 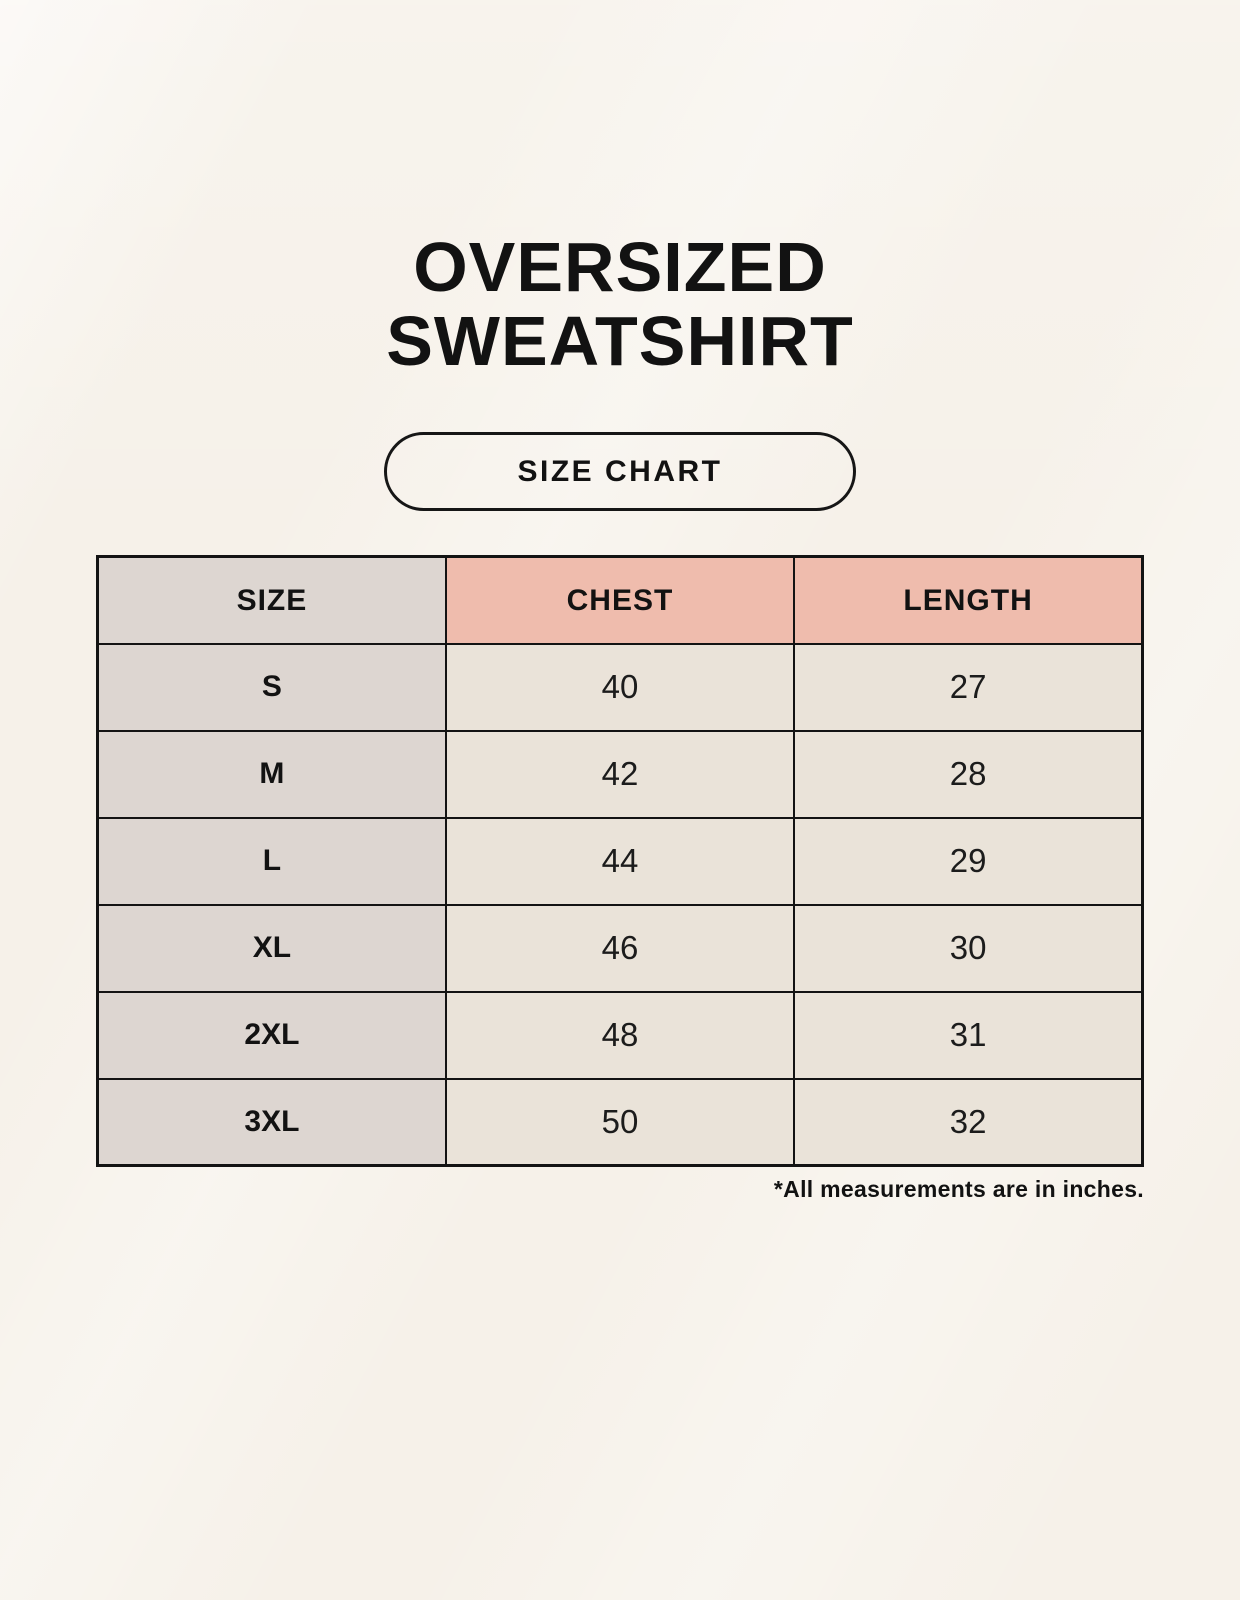 I want to click on size-chart-badge-label: SIZE CHART, so click(x=620, y=471).